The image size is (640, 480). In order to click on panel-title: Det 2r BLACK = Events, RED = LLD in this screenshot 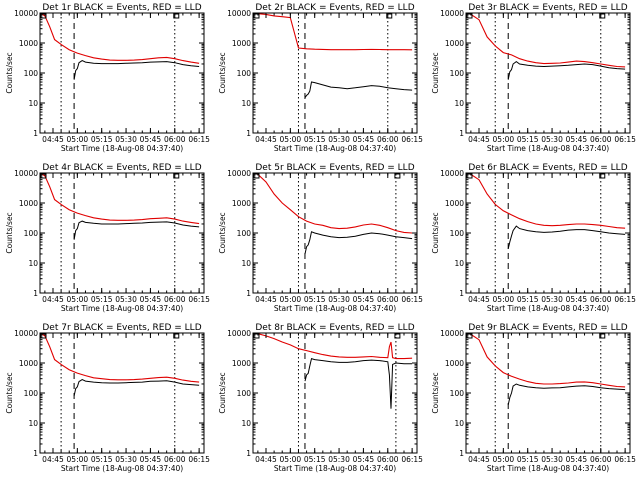, I will do `click(334, 8)`.